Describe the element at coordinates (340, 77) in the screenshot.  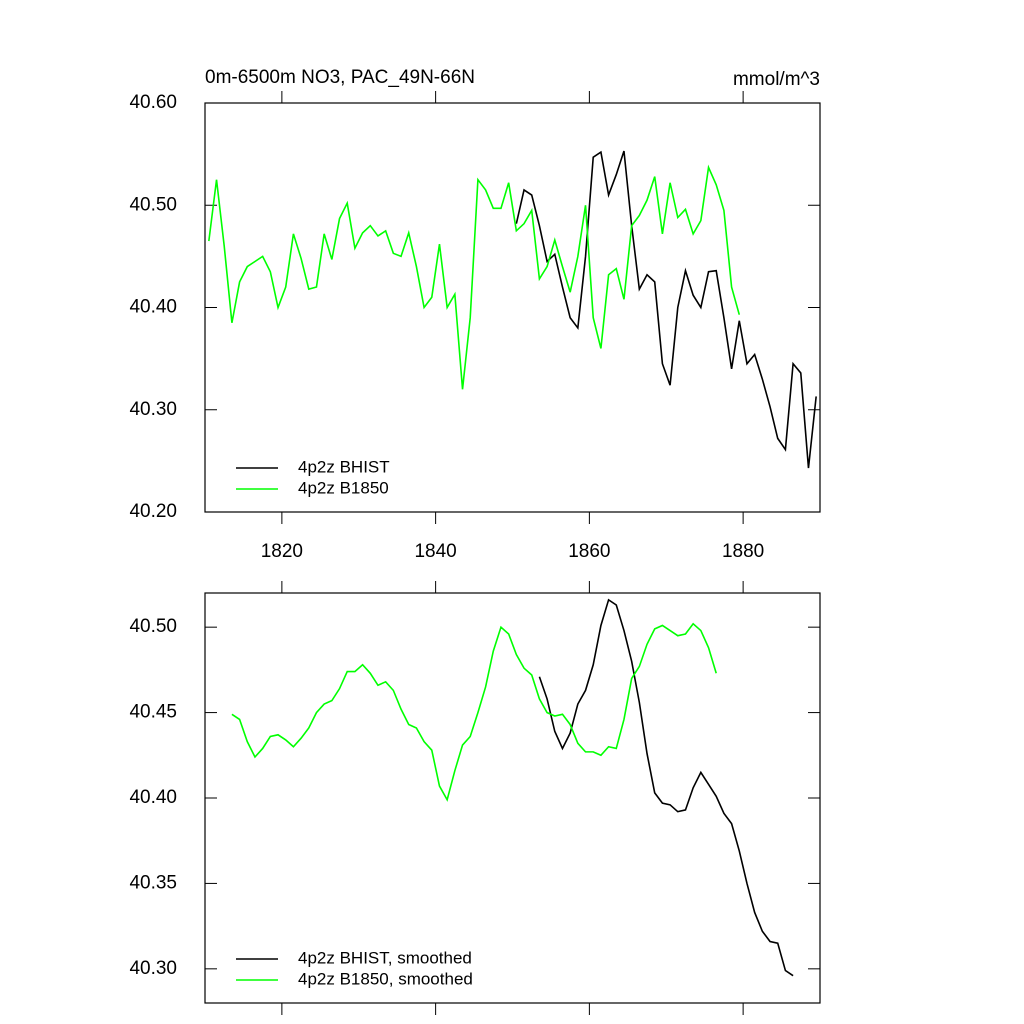
I see `chart-title: 0m-6500m NO3, PAC_49N-66N` at that location.